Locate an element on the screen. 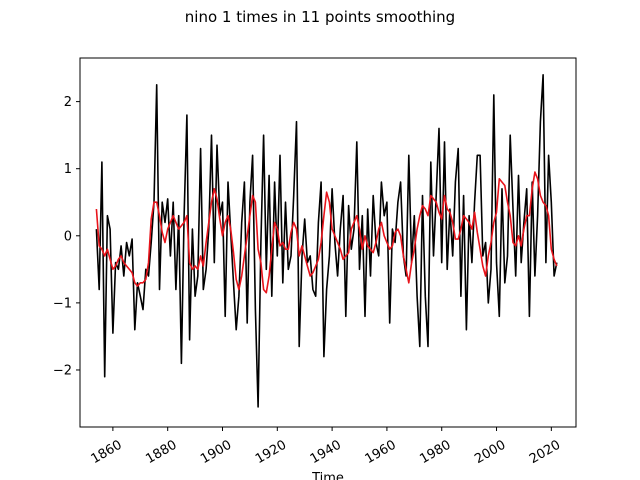 The width and height of the screenshot is (640, 480). x-tick-label: 1880 is located at coordinates (161, 453).